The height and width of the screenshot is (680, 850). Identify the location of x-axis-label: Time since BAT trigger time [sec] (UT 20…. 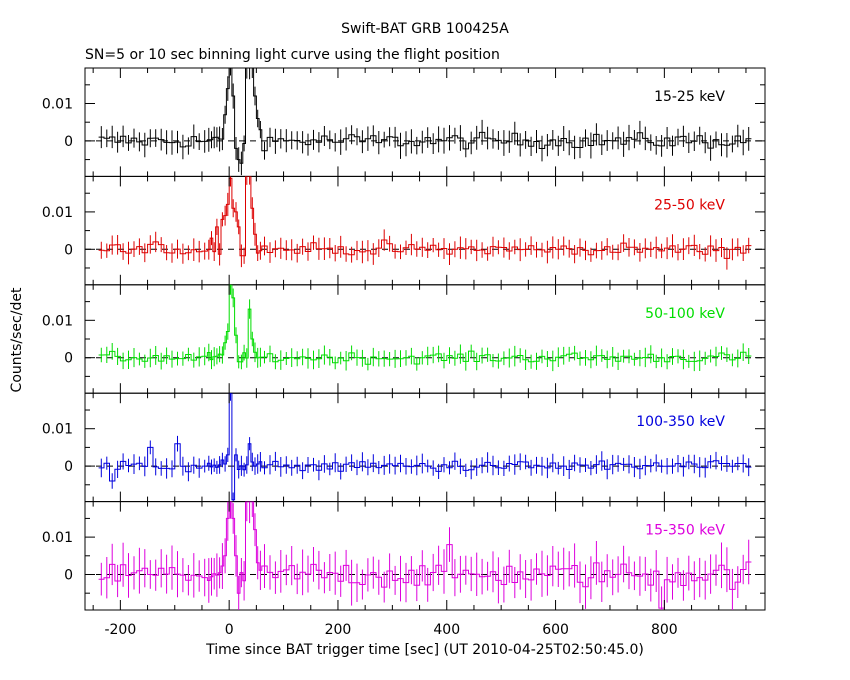
(424, 650).